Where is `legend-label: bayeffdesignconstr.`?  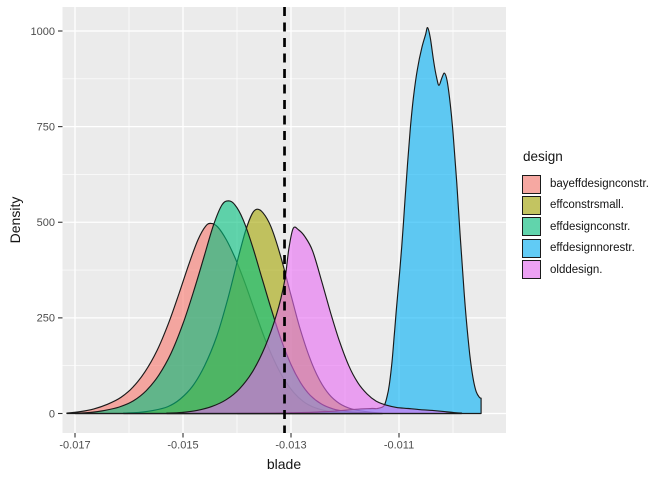 legend-label: bayeffdesignconstr. is located at coordinates (599, 184).